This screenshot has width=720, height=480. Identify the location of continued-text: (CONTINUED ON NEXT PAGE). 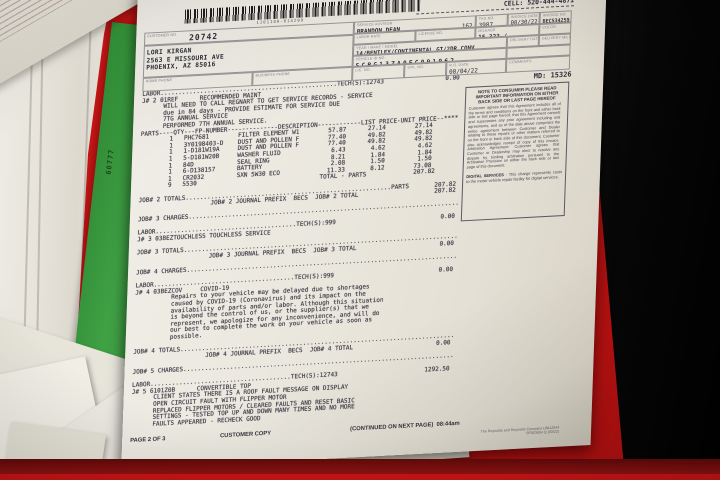
(391, 427).